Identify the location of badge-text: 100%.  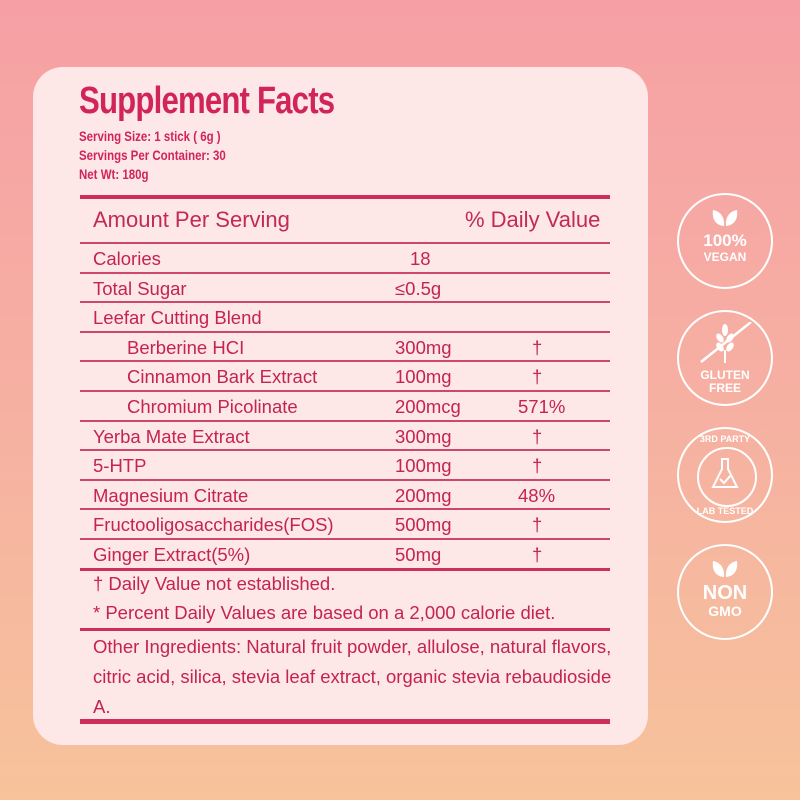
(725, 240).